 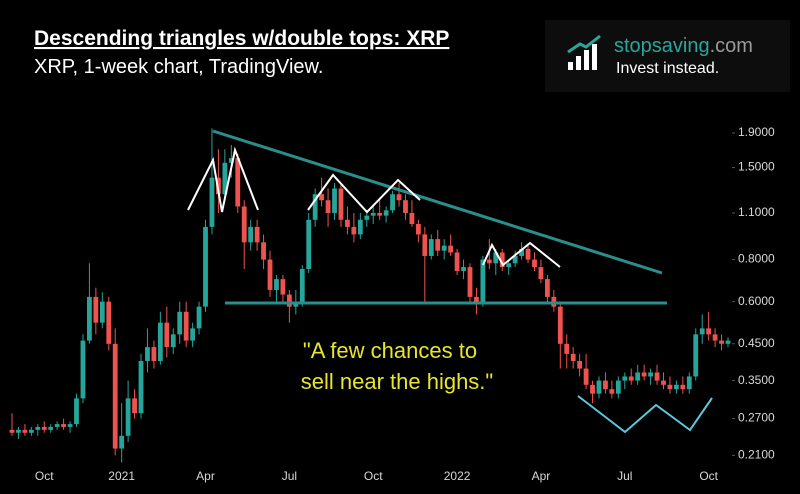 I want to click on chart-subtitle: XRP, 1-week chart, TradingView., so click(x=178, y=67).